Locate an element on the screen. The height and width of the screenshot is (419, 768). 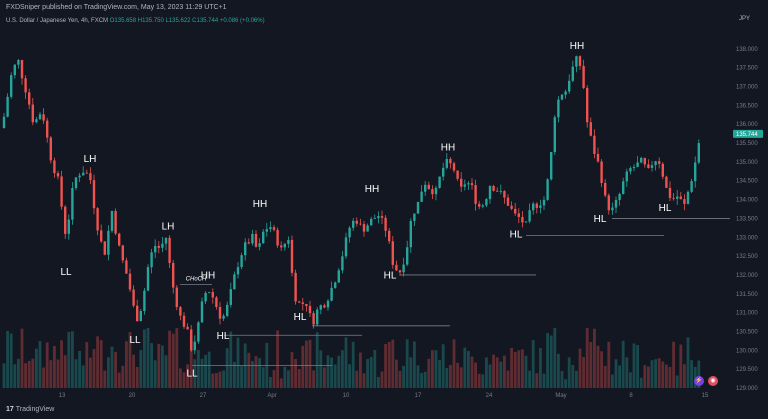
time-tick: 20 is located at coordinates (132, 396).